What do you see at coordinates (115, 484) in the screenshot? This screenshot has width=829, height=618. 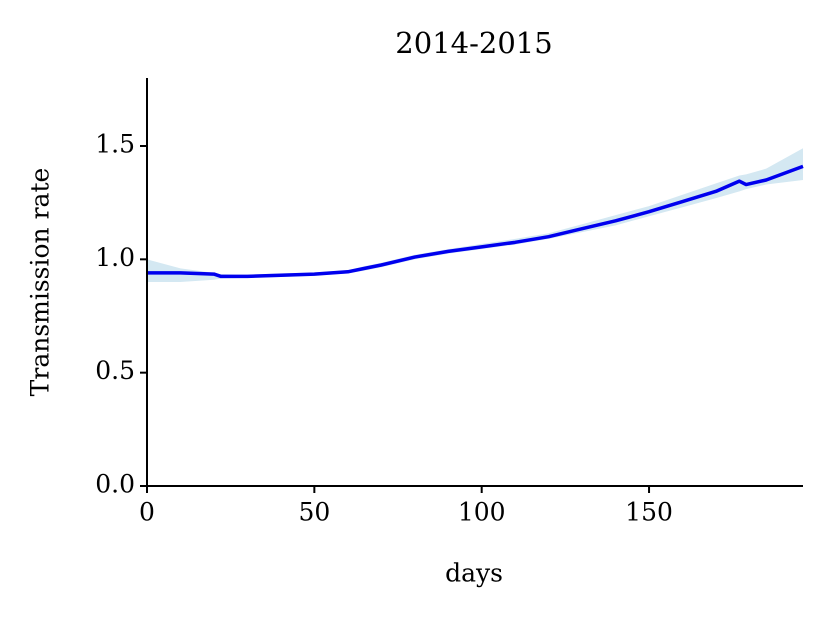 I see `y-tick-label: 0.0` at bounding box center [115, 484].